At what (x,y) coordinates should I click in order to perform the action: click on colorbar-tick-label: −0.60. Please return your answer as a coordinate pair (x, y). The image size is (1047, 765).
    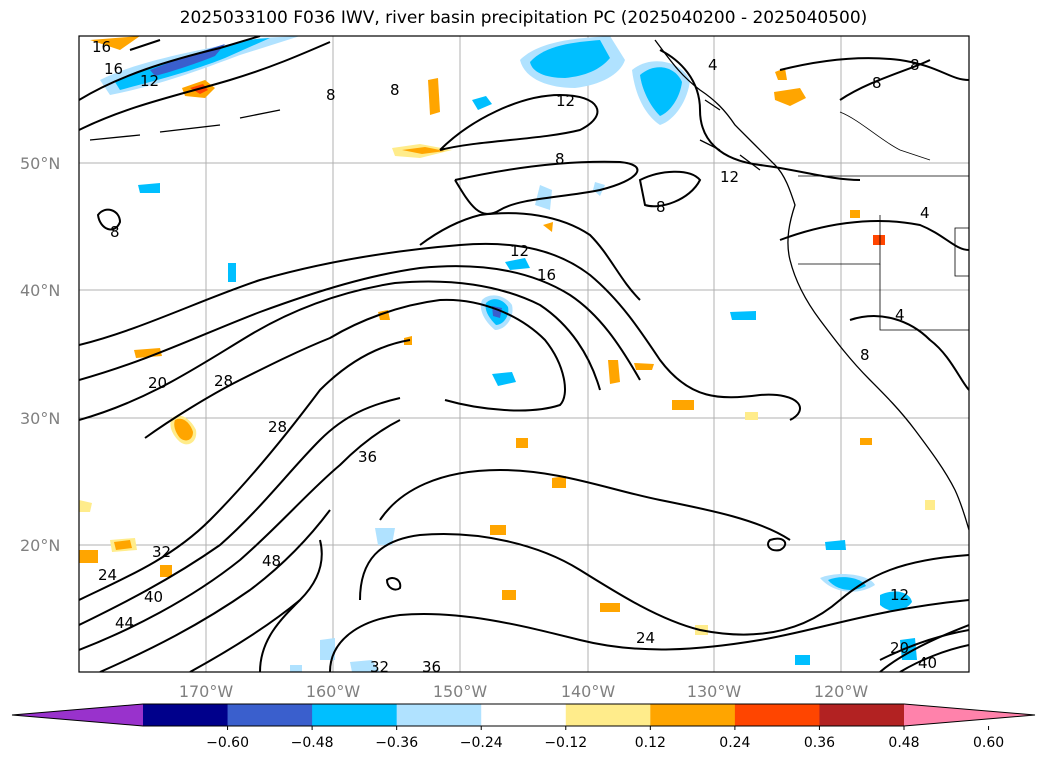
    Looking at the image, I should click on (227, 743).